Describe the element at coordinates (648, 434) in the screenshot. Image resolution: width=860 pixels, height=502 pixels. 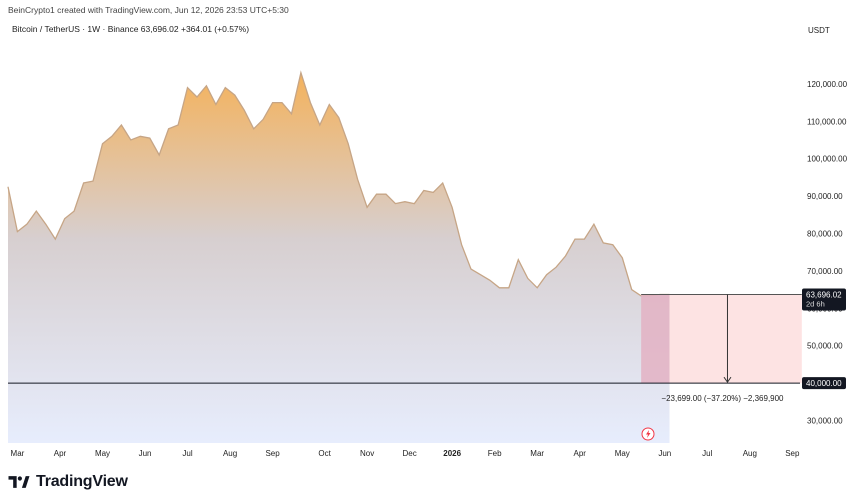
I see `lightning-bolt` at that location.